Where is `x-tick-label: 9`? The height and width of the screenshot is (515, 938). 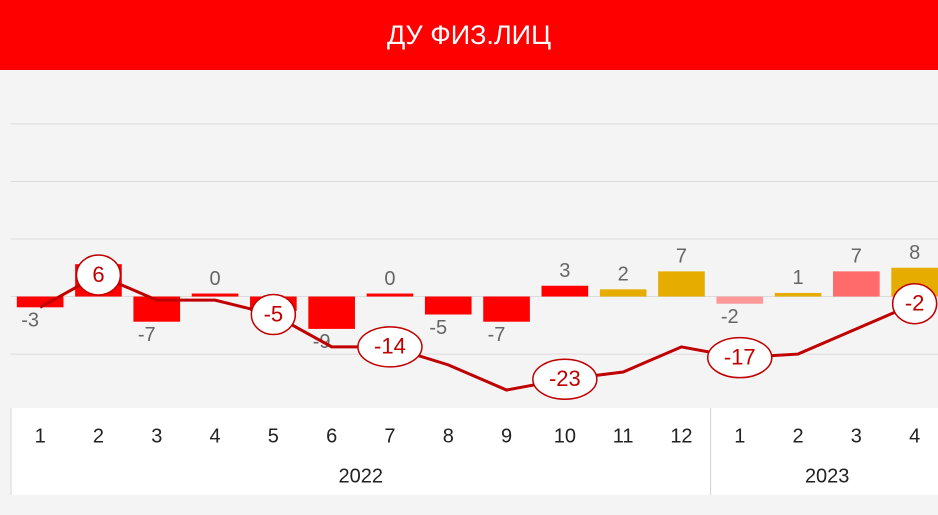
x-tick-label: 9 is located at coordinates (506, 436).